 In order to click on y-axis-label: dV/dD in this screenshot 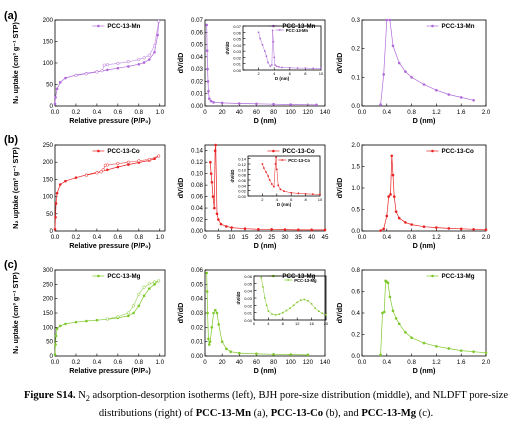, I will do `click(180, 63)`.